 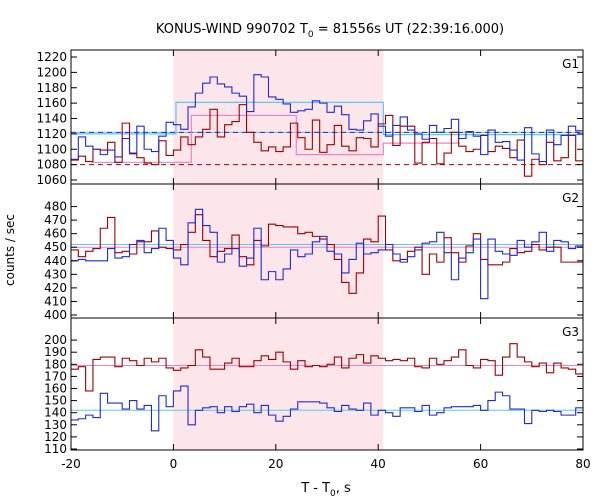 I want to click on x-axis-label: T - T0, s, so click(x=325, y=490).